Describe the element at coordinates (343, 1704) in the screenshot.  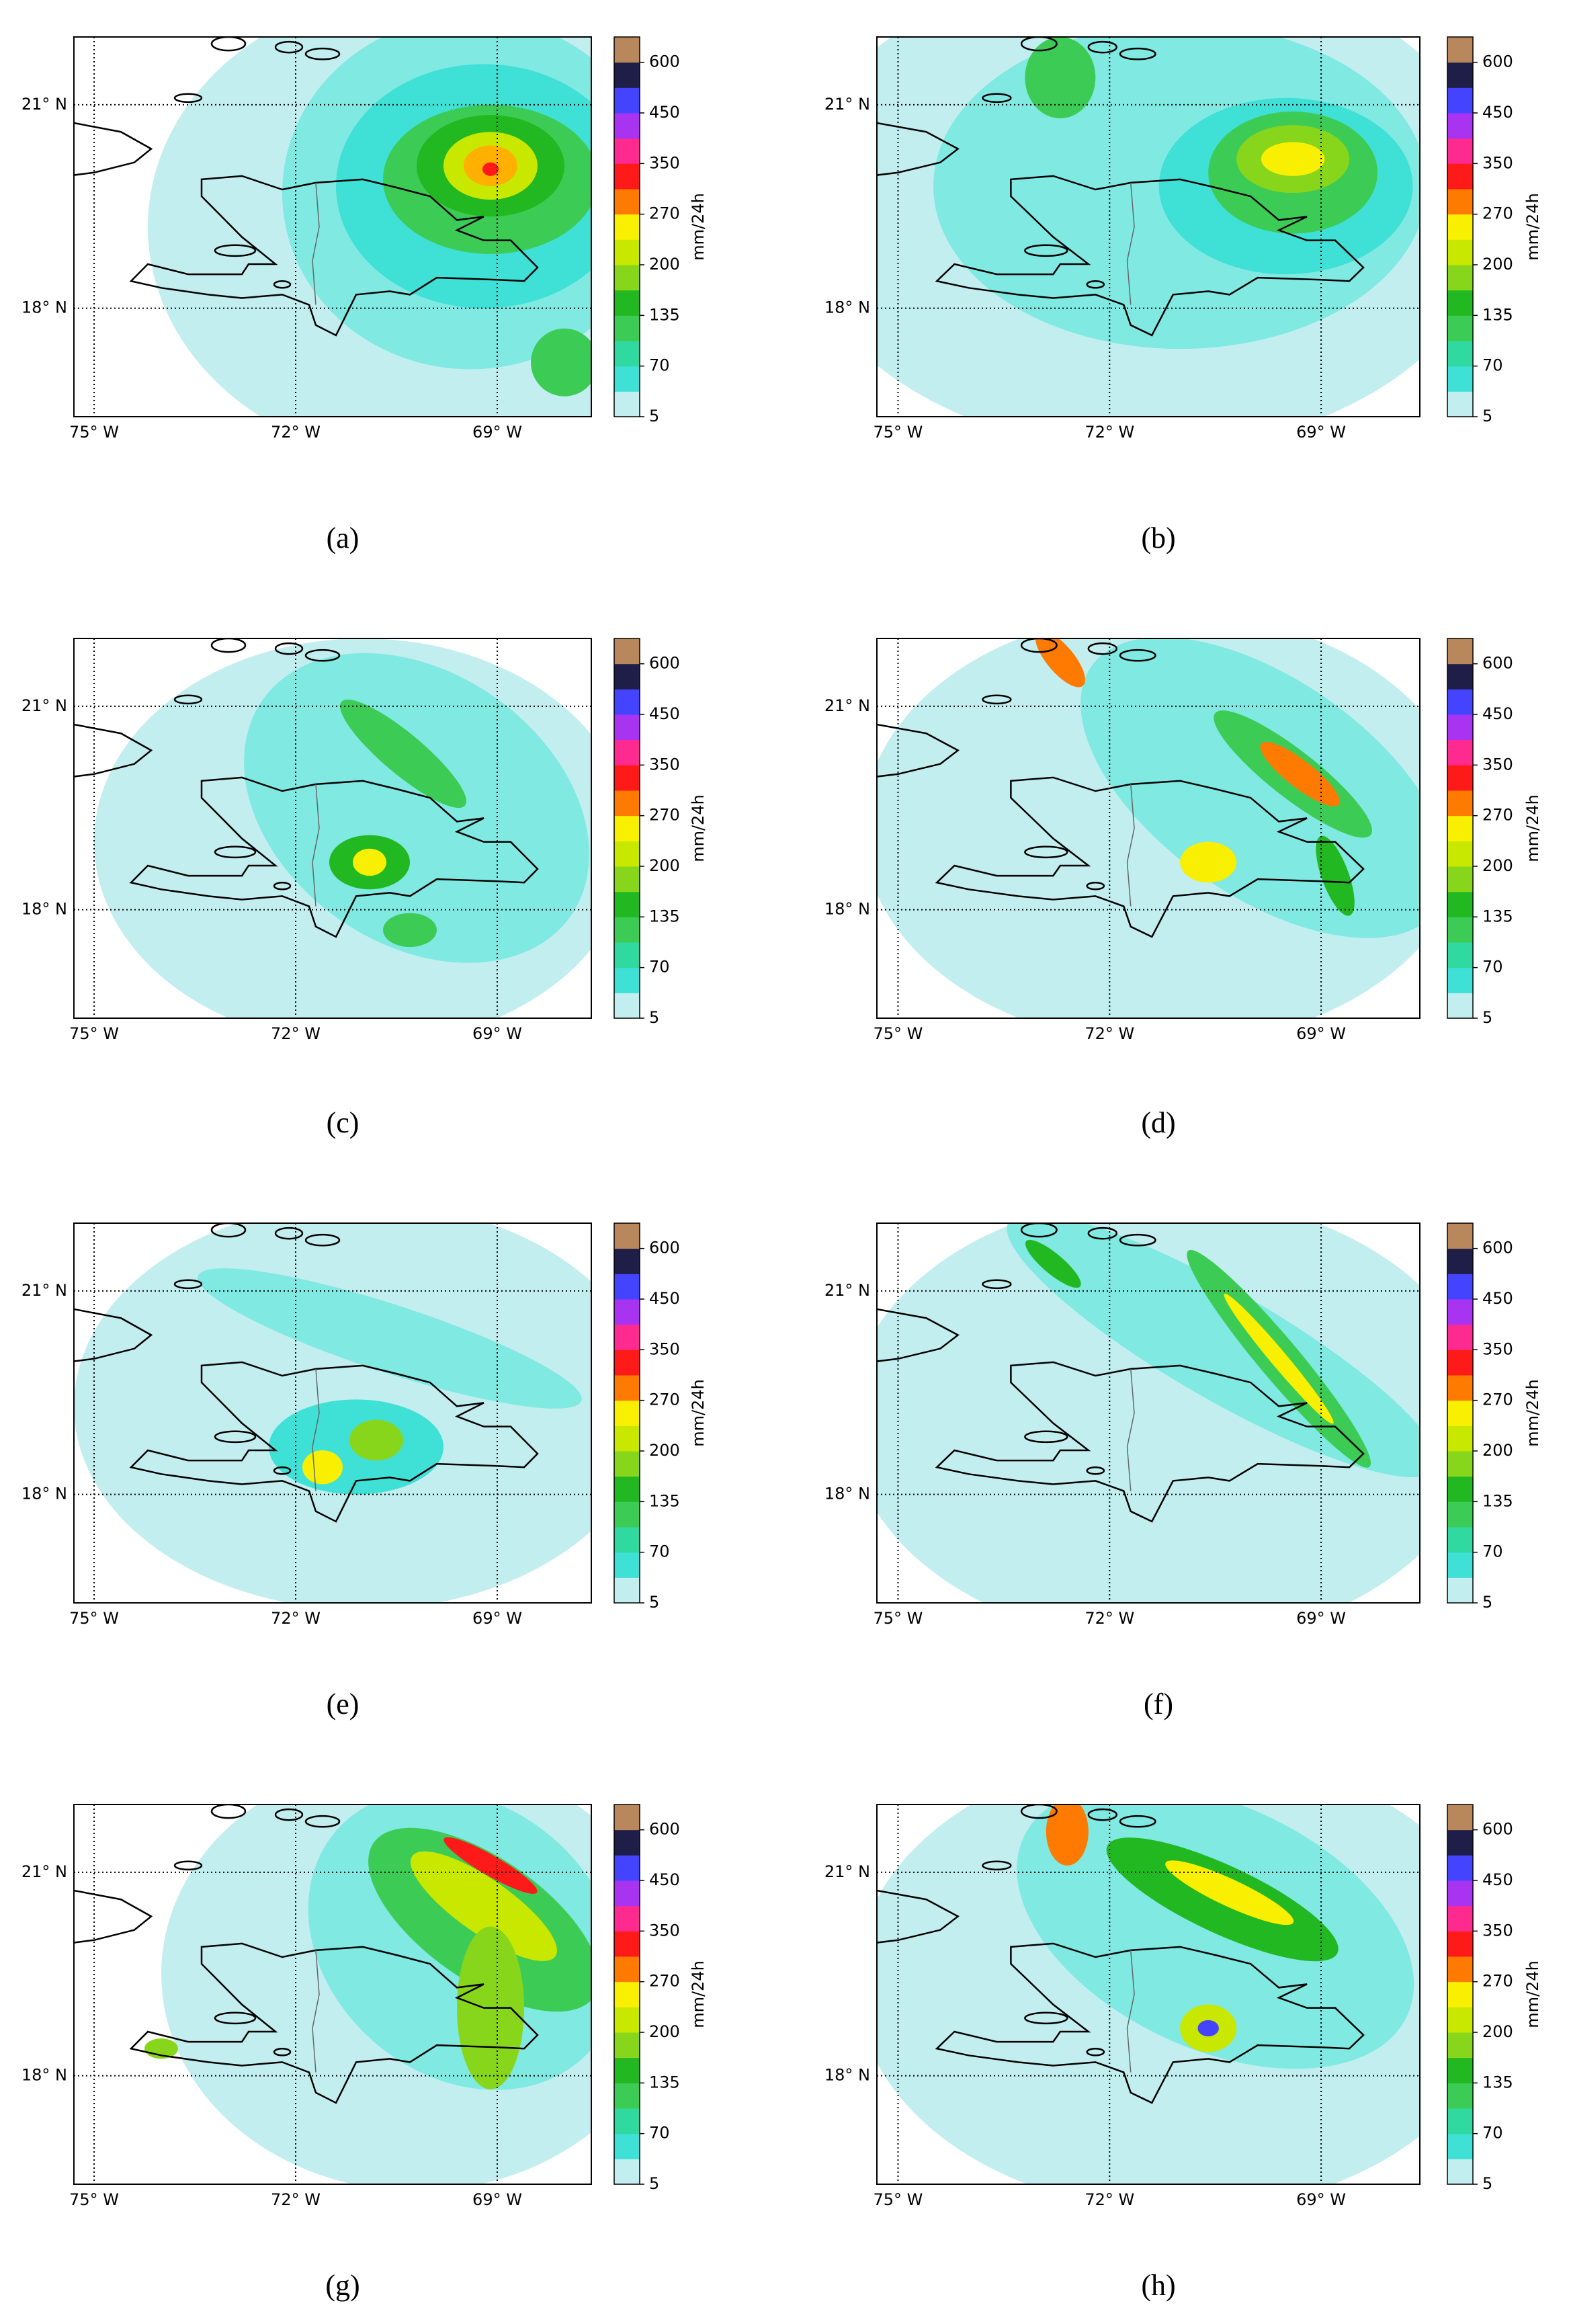
I see `panel-caption: (e)` at that location.